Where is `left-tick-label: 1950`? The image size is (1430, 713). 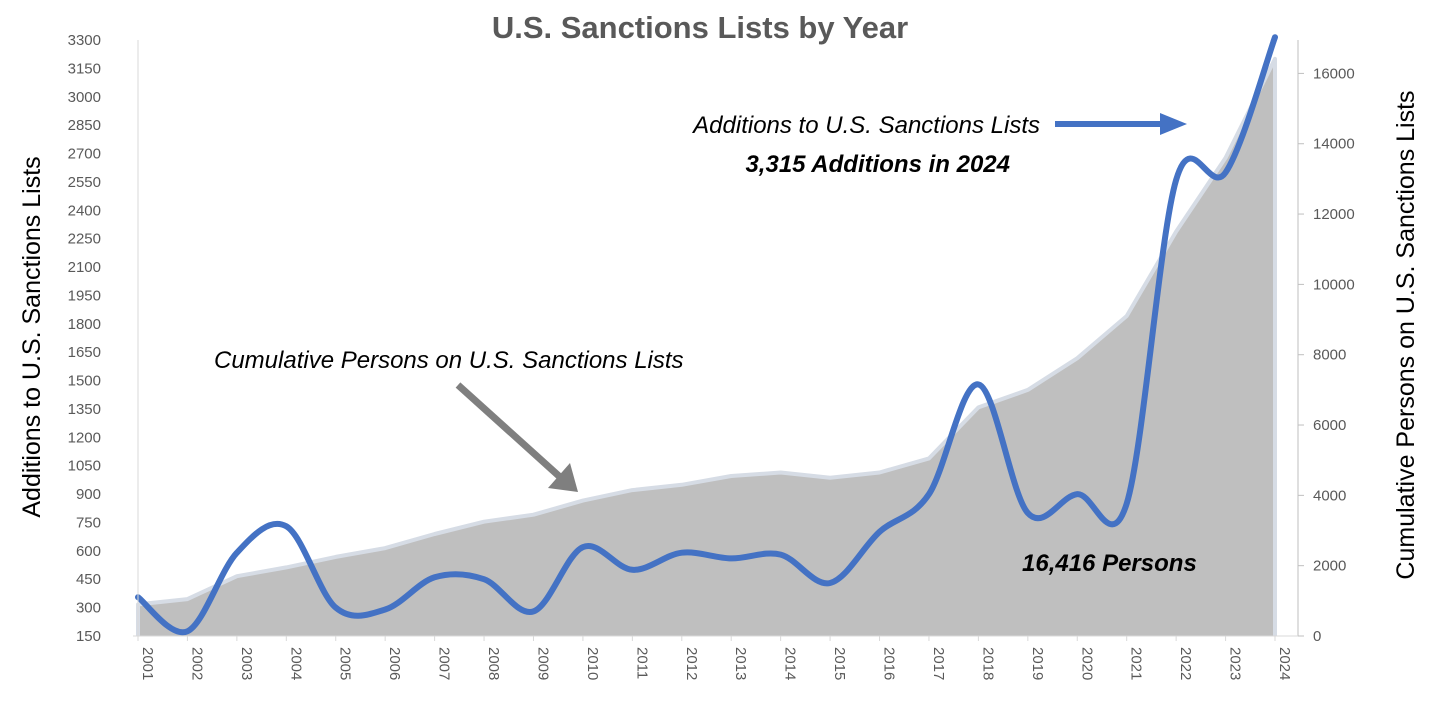 left-tick-label: 1950 is located at coordinates (84, 295).